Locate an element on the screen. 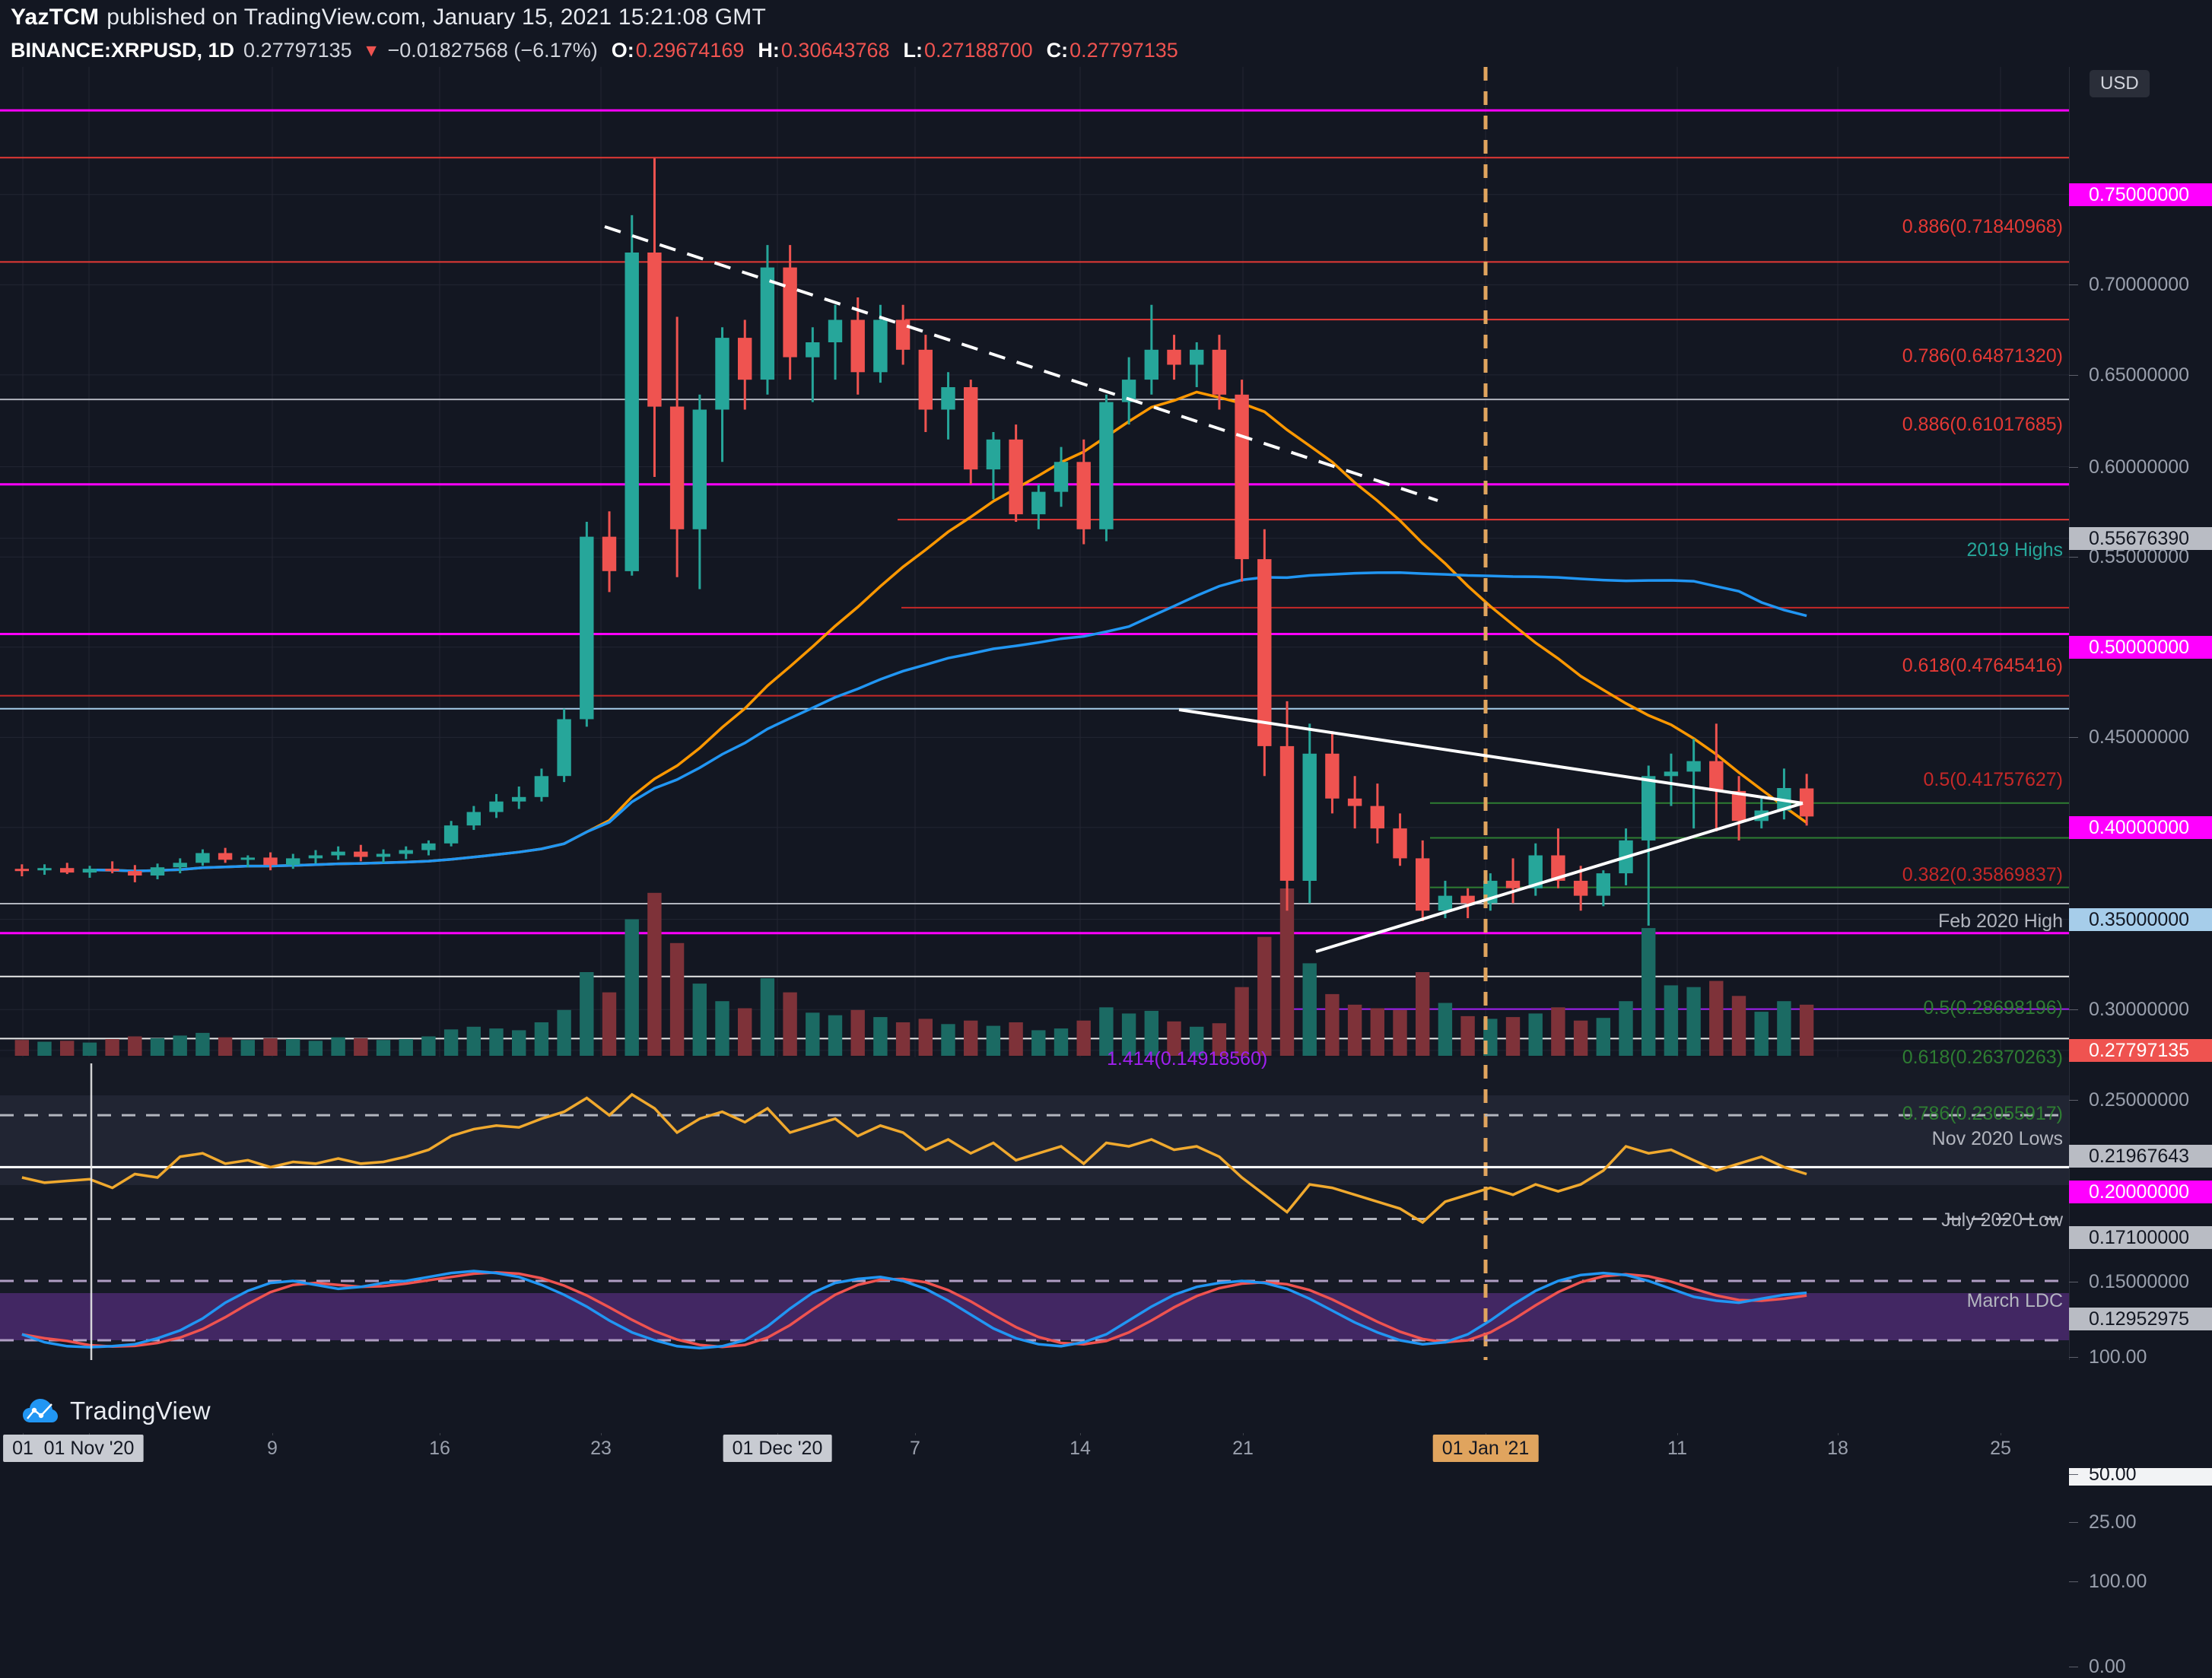 This screenshot has height=1678, width=2212. price-axis-label: 0.30000000 is located at coordinates (2139, 1010).